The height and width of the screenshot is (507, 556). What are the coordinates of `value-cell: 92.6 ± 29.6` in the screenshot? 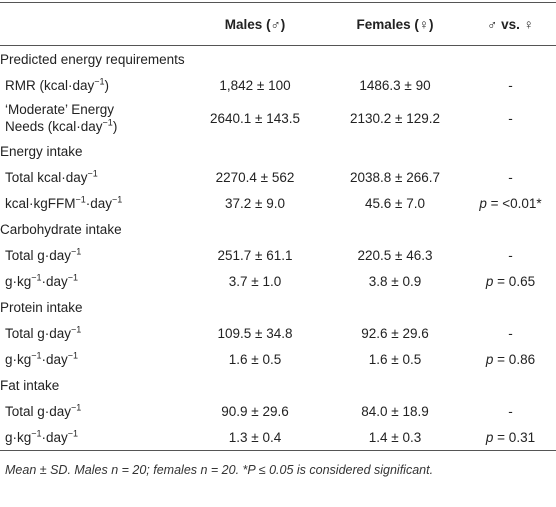 It's located at (395, 333).